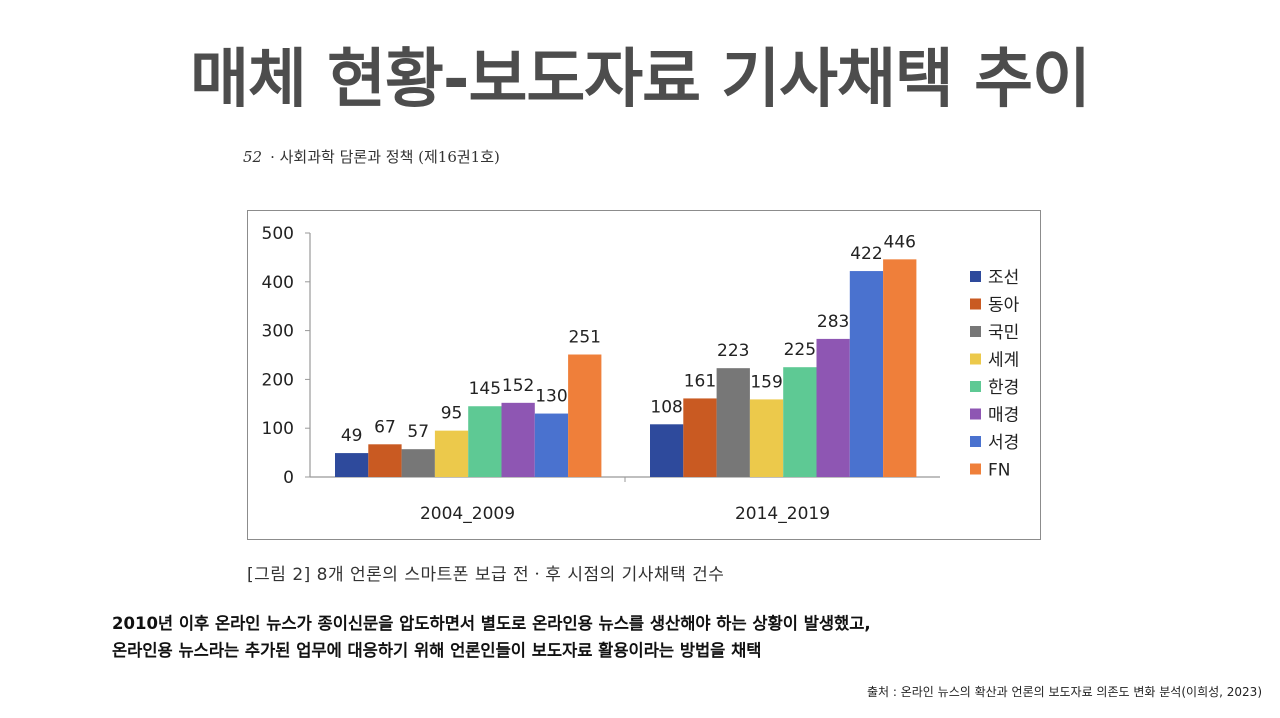 The width and height of the screenshot is (1280, 718). Describe the element at coordinates (551, 397) in the screenshot. I see `data-label: 130` at that location.